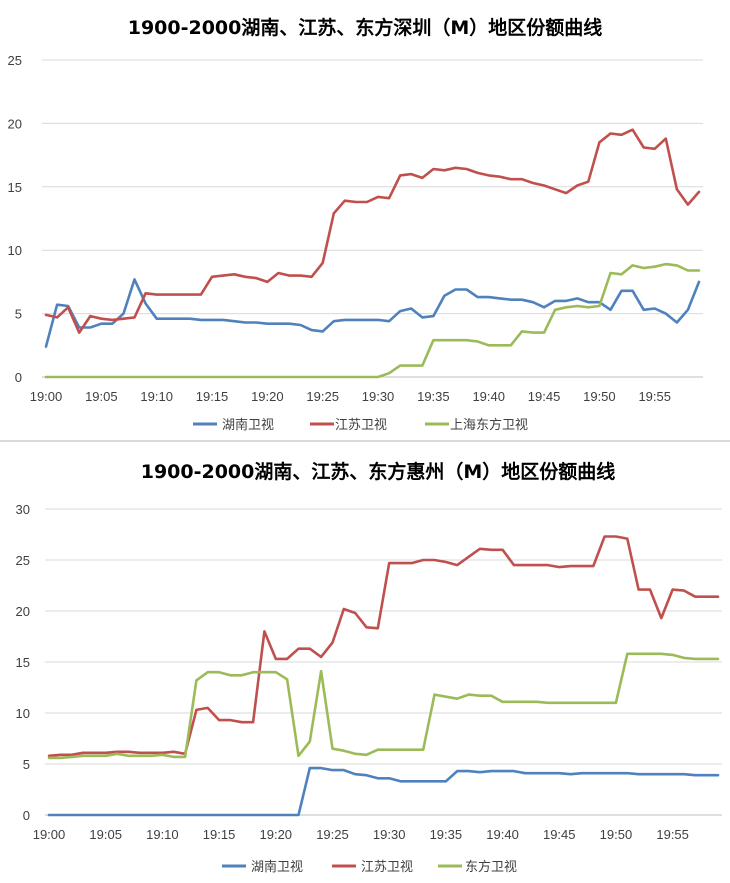  I want to click on legend-item: 上海东方卫视, so click(476, 425).